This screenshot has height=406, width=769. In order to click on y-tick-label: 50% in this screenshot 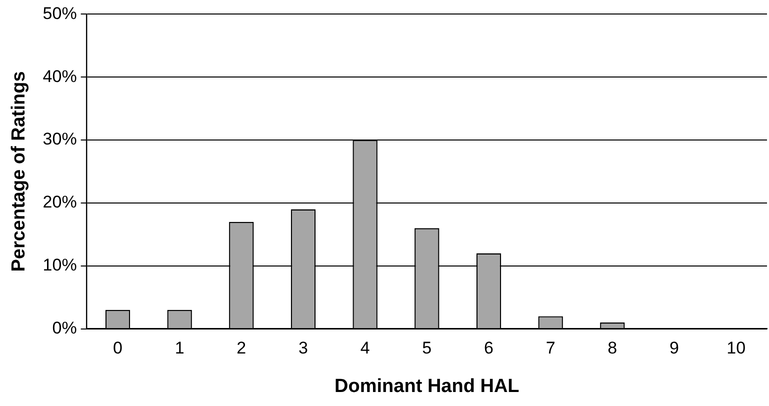, I will do `click(59, 13)`.